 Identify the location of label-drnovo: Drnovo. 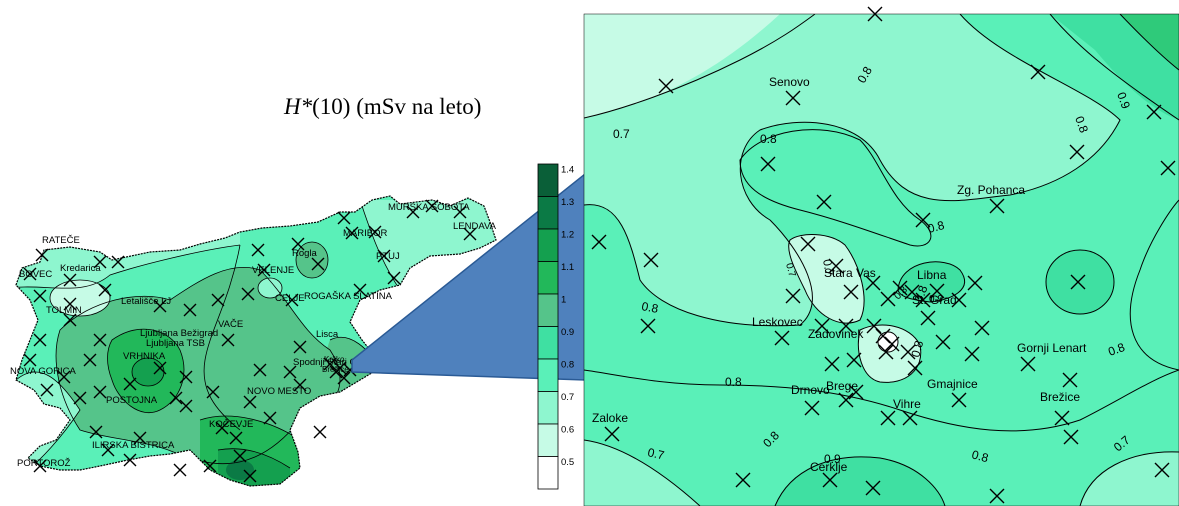
(810, 390).